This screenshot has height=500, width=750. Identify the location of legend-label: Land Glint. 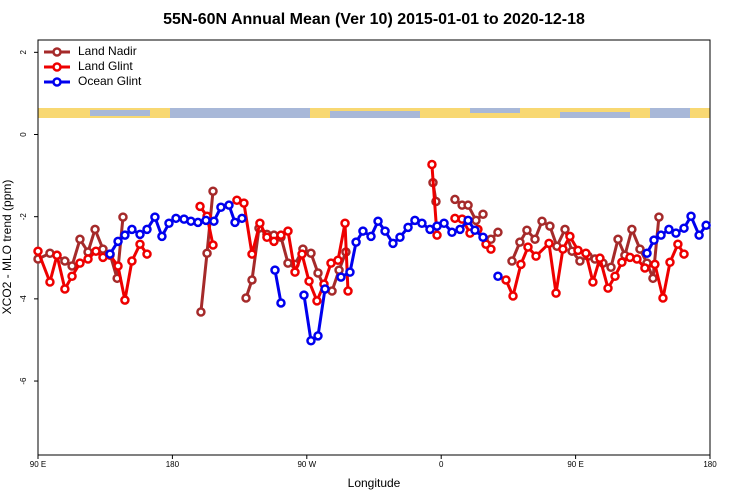
(105, 66).